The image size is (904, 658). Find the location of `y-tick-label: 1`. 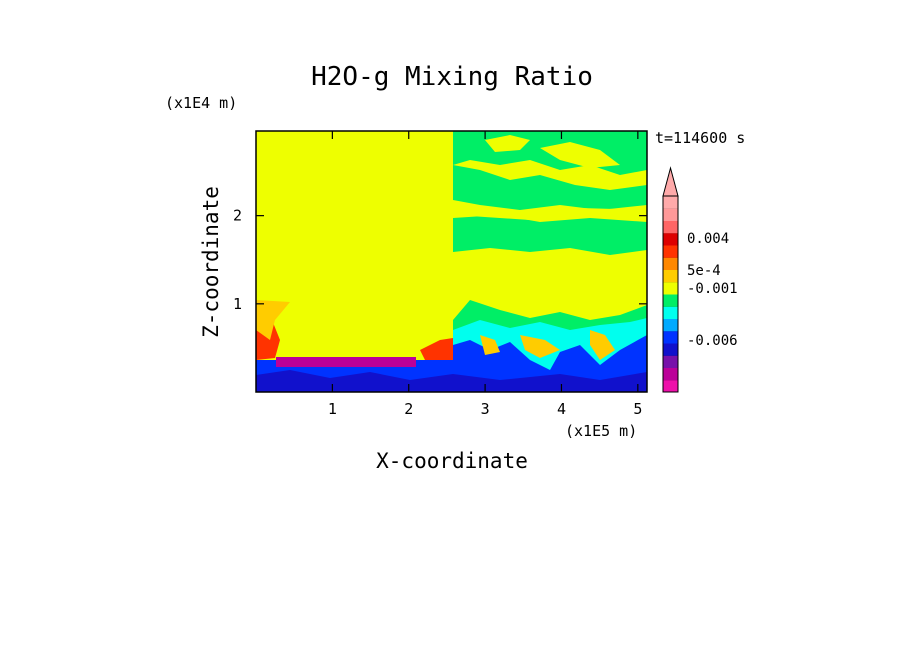

y-tick-label: 1 is located at coordinates (237, 304).